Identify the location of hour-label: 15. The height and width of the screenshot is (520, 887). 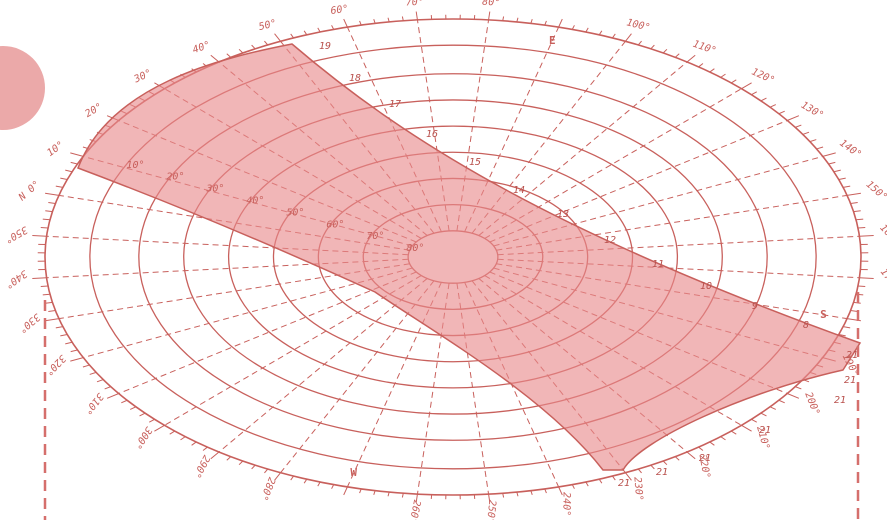
(475, 162).